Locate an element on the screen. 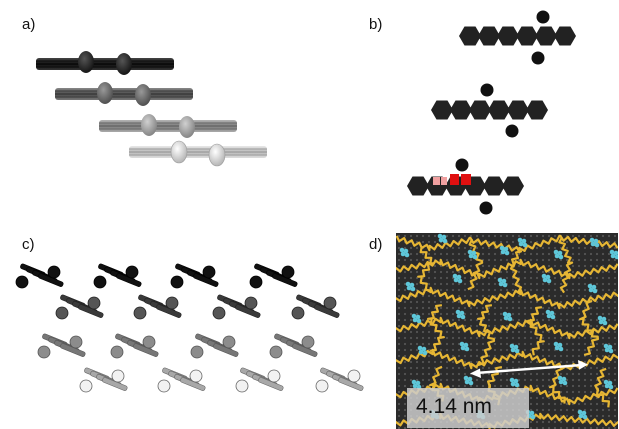  panel-label-c: c) is located at coordinates (28, 244).